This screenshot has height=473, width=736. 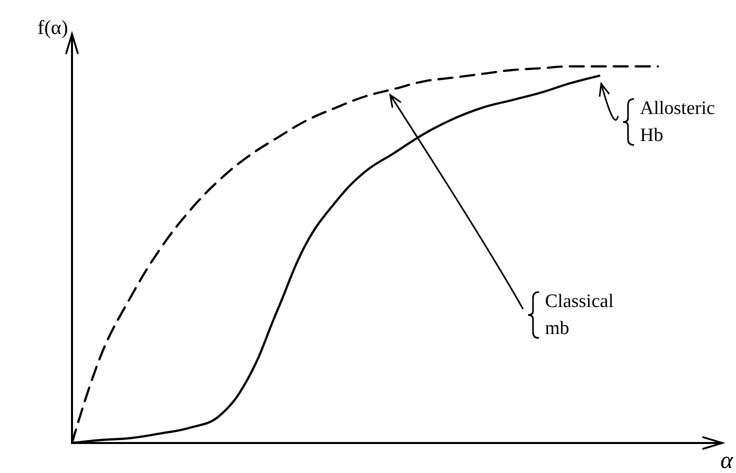 What do you see at coordinates (580, 315) in the screenshot?
I see `annotation: Classical mb` at bounding box center [580, 315].